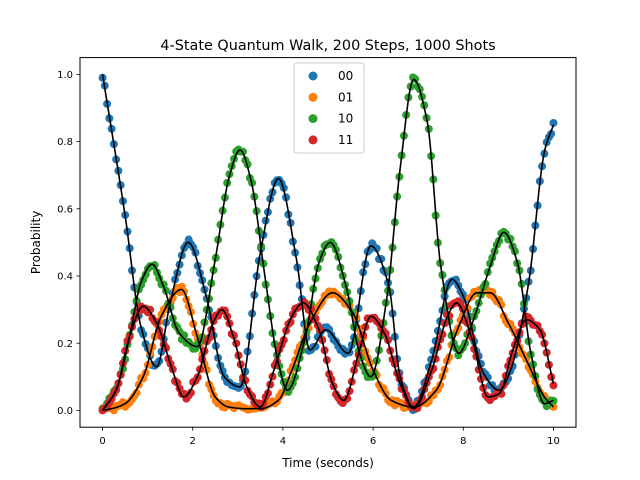 The image size is (640, 480). What do you see at coordinates (283, 441) in the screenshot?
I see `x-tick-label: 4` at bounding box center [283, 441].